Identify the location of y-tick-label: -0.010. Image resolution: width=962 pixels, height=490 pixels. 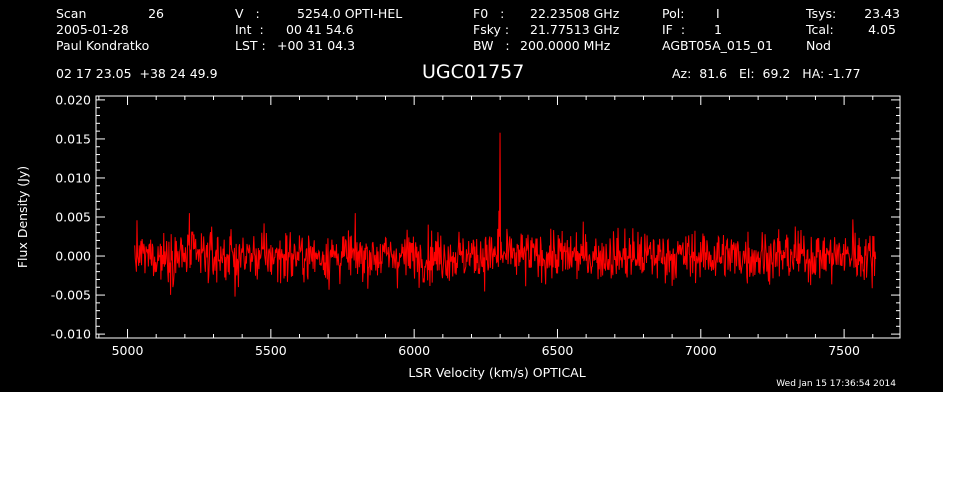
(71, 334).